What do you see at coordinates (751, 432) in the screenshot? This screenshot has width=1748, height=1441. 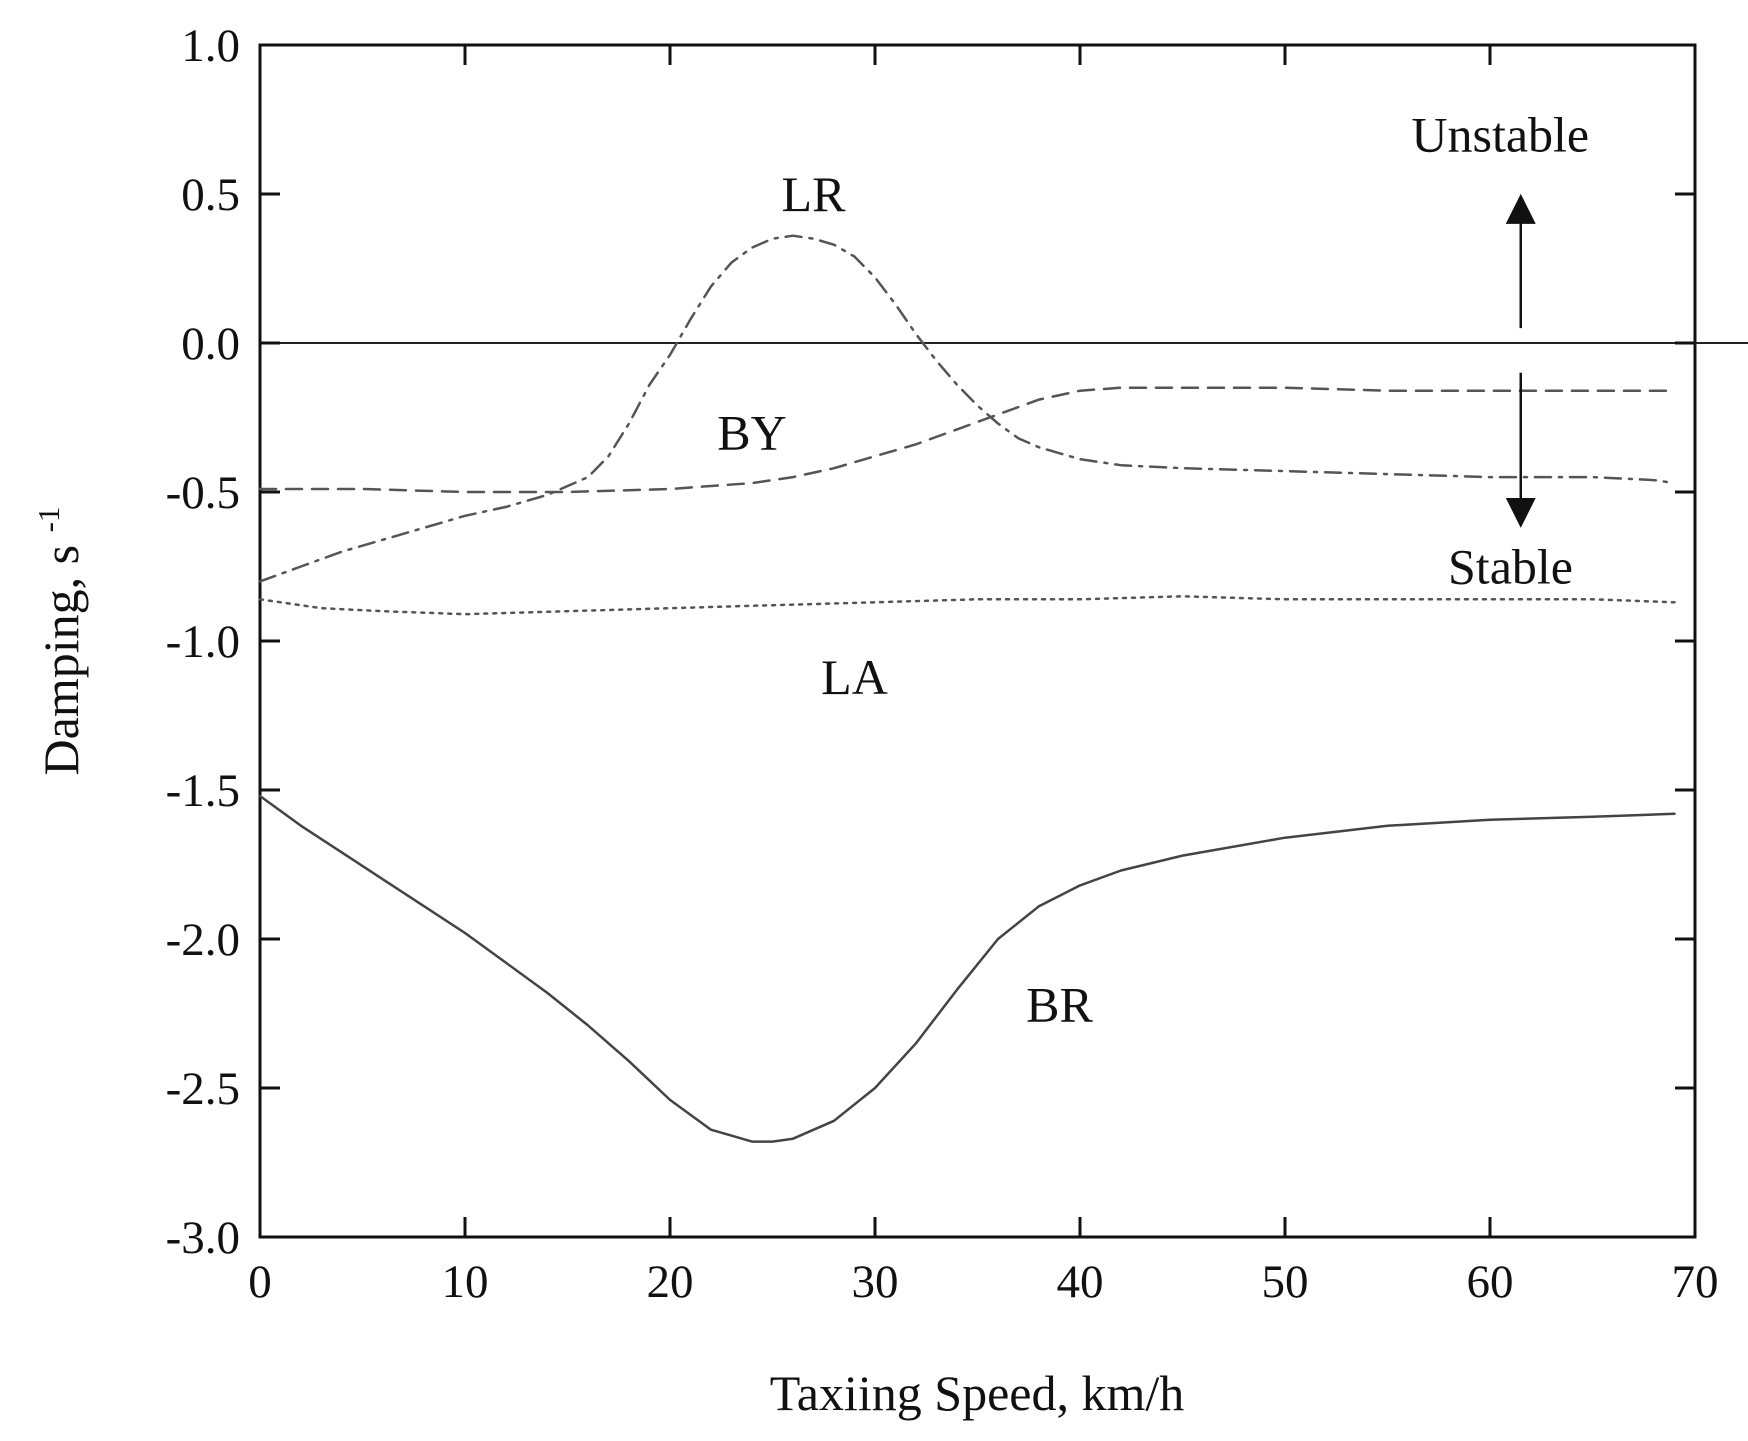 I see `series-label-by: BY` at bounding box center [751, 432].